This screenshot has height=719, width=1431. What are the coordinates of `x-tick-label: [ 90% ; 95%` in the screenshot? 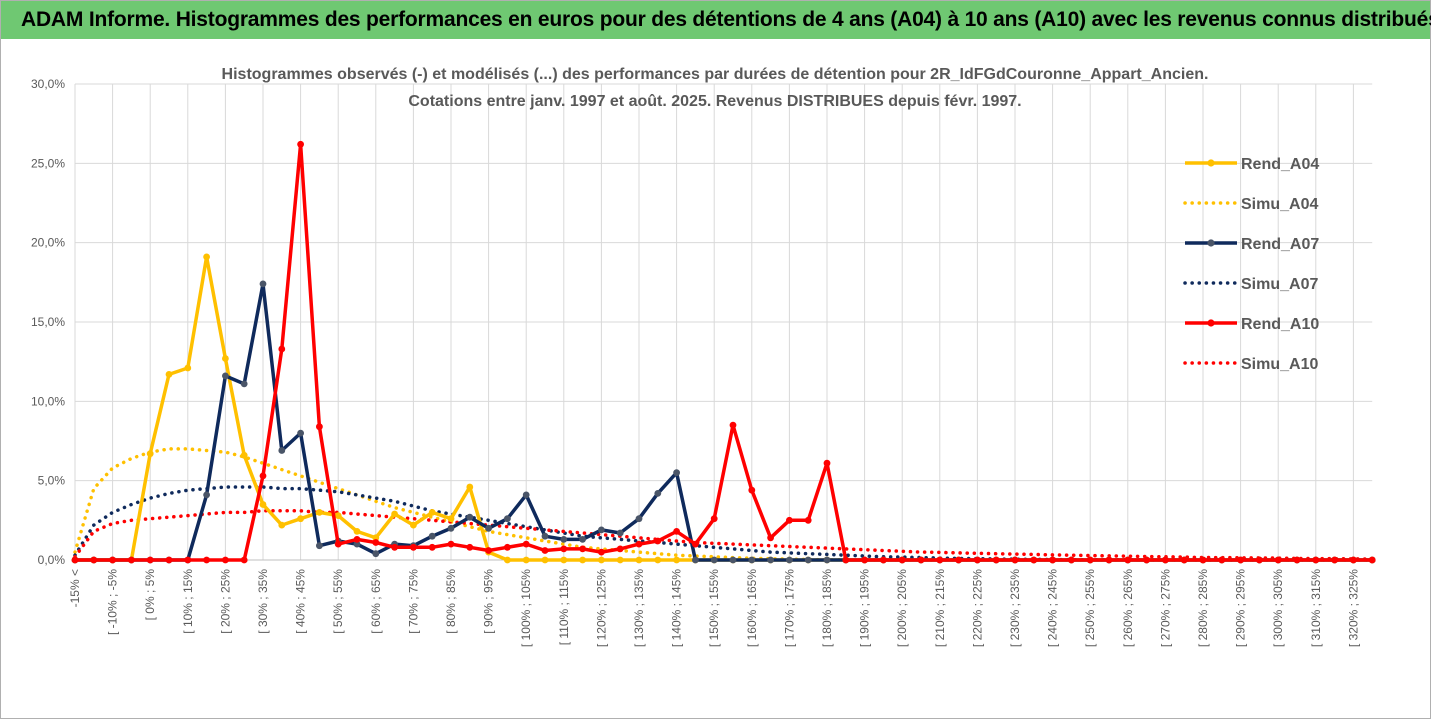 It's located at (489, 601).